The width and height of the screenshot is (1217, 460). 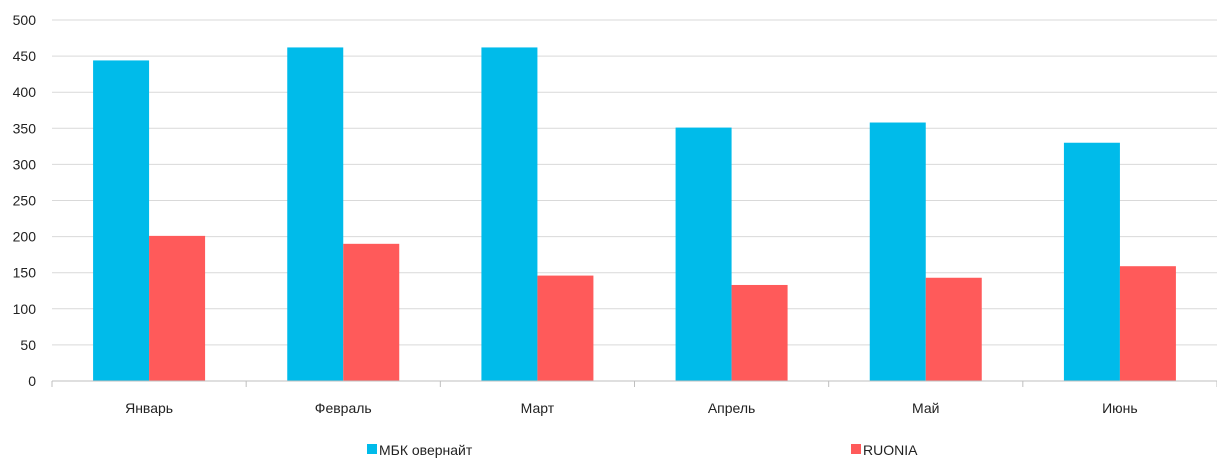 What do you see at coordinates (634, 383) in the screenshot?
I see `x-axis` at bounding box center [634, 383].